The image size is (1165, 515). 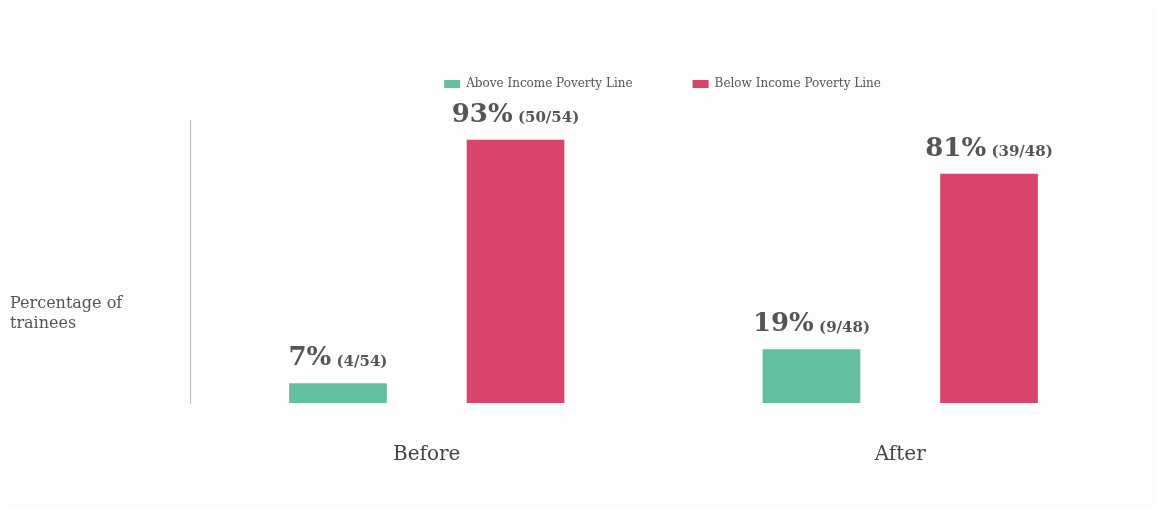 What do you see at coordinates (338, 355) in the screenshot?
I see `data-label: 7% (4/54)` at bounding box center [338, 355].